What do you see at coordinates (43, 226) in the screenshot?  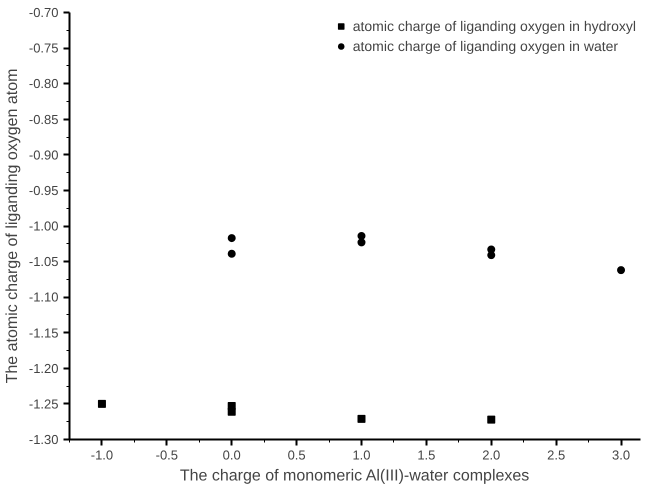 I see `y-tick-label: -1.00` at bounding box center [43, 226].